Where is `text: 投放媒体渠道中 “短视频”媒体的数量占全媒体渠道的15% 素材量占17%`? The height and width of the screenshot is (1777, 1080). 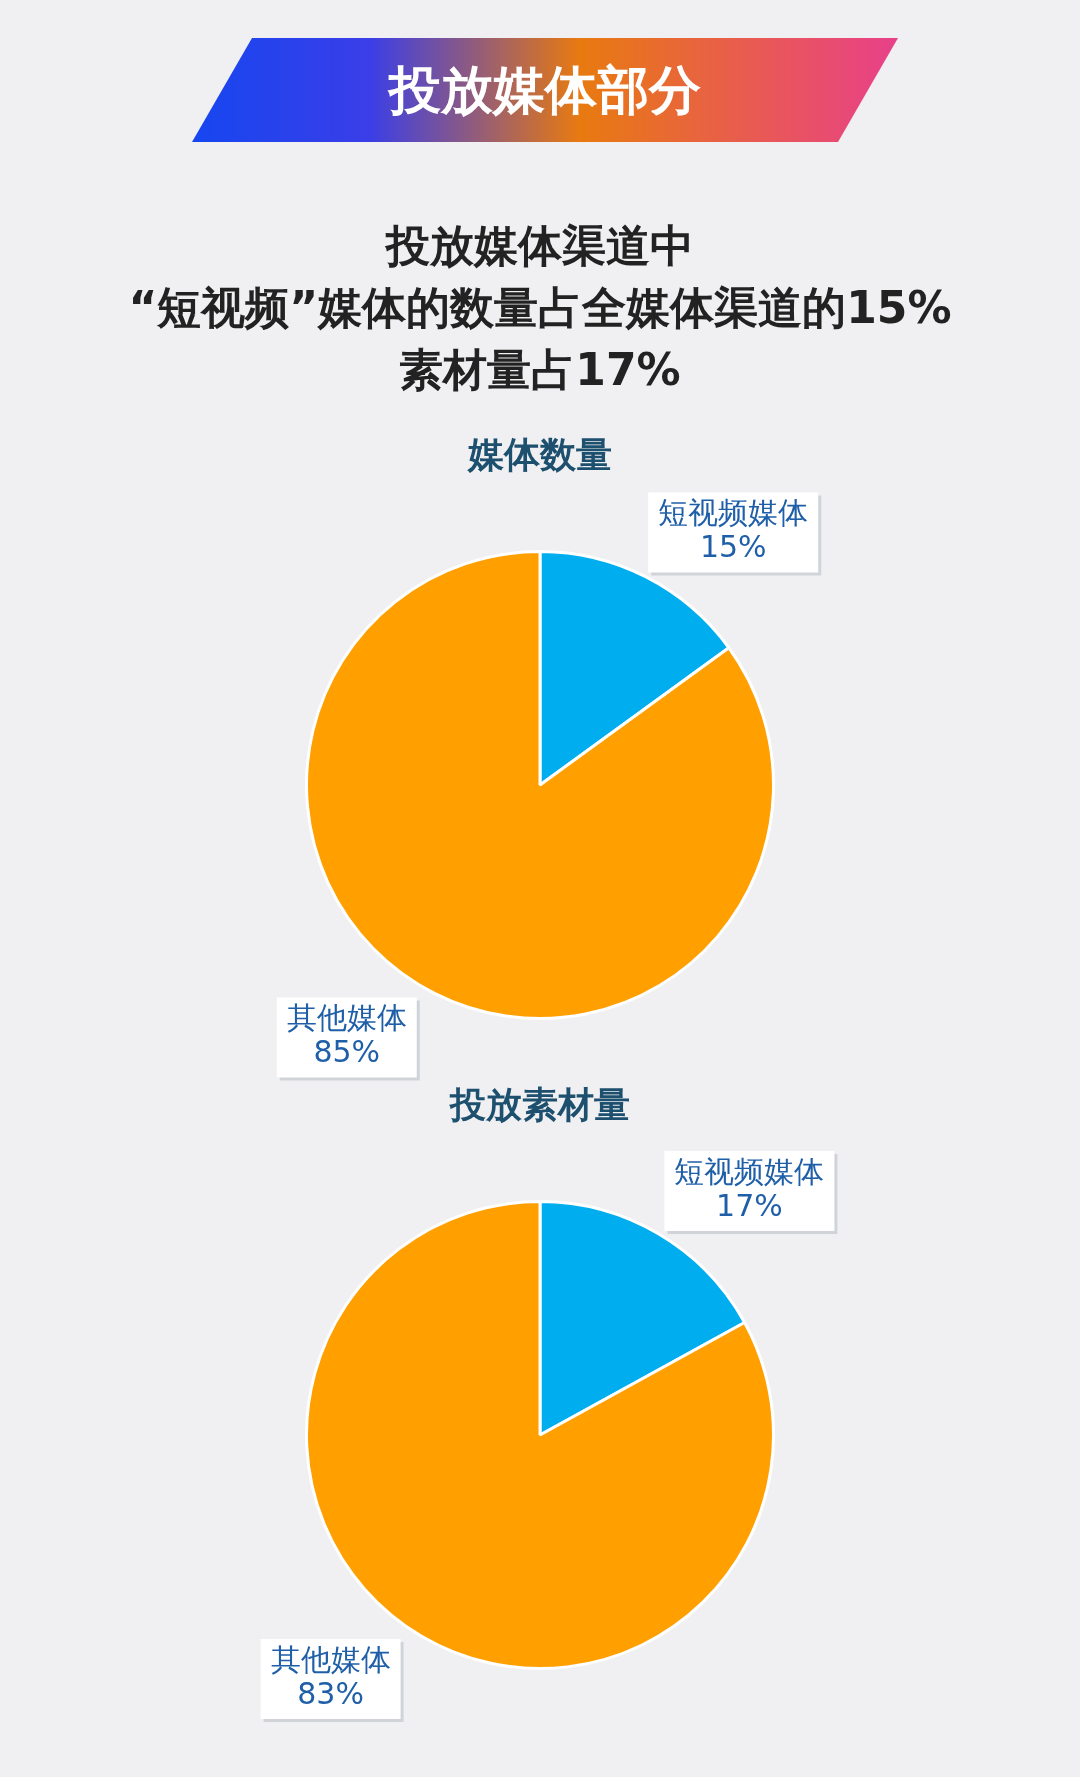
text: 投放媒体渠道中 “短视频”媒体的数量占全媒体渠道的15% 素材量占17% is located at coordinates (540, 308).